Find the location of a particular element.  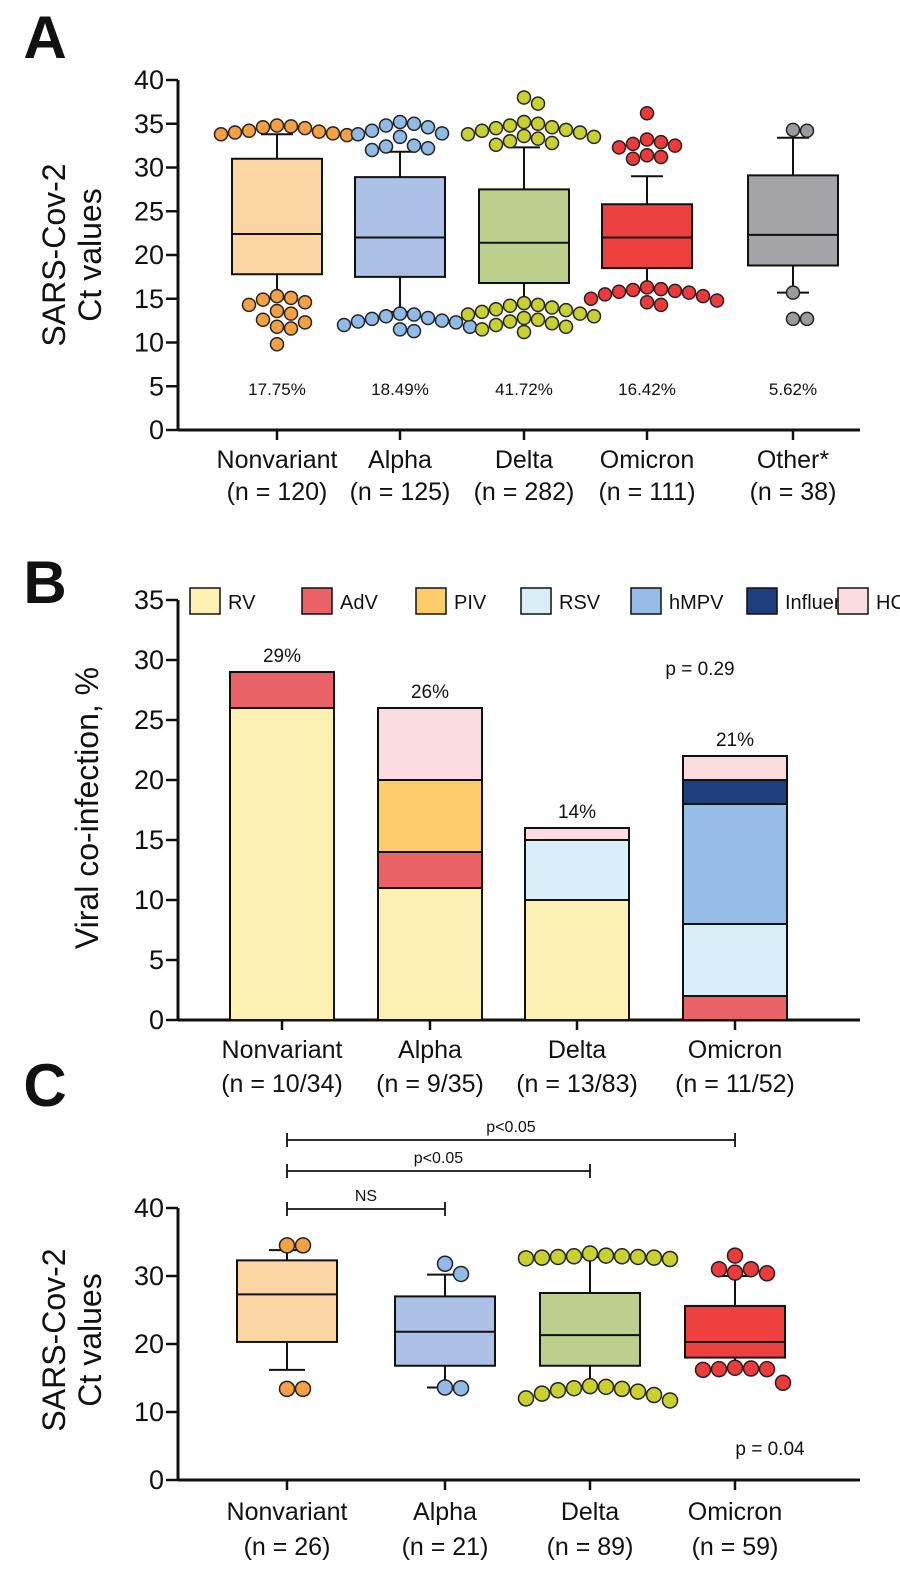

bracket-label: p<0.05 is located at coordinates (438, 1158).